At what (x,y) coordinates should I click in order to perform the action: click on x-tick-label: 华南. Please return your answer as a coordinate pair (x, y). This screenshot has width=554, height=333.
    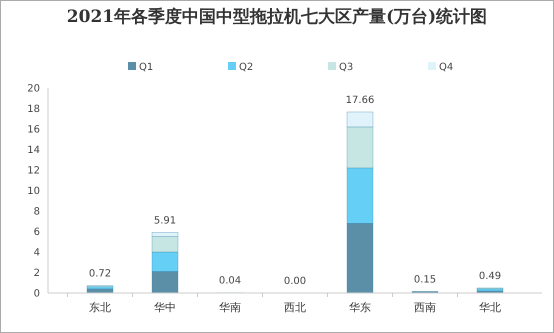
    Looking at the image, I should click on (230, 307).